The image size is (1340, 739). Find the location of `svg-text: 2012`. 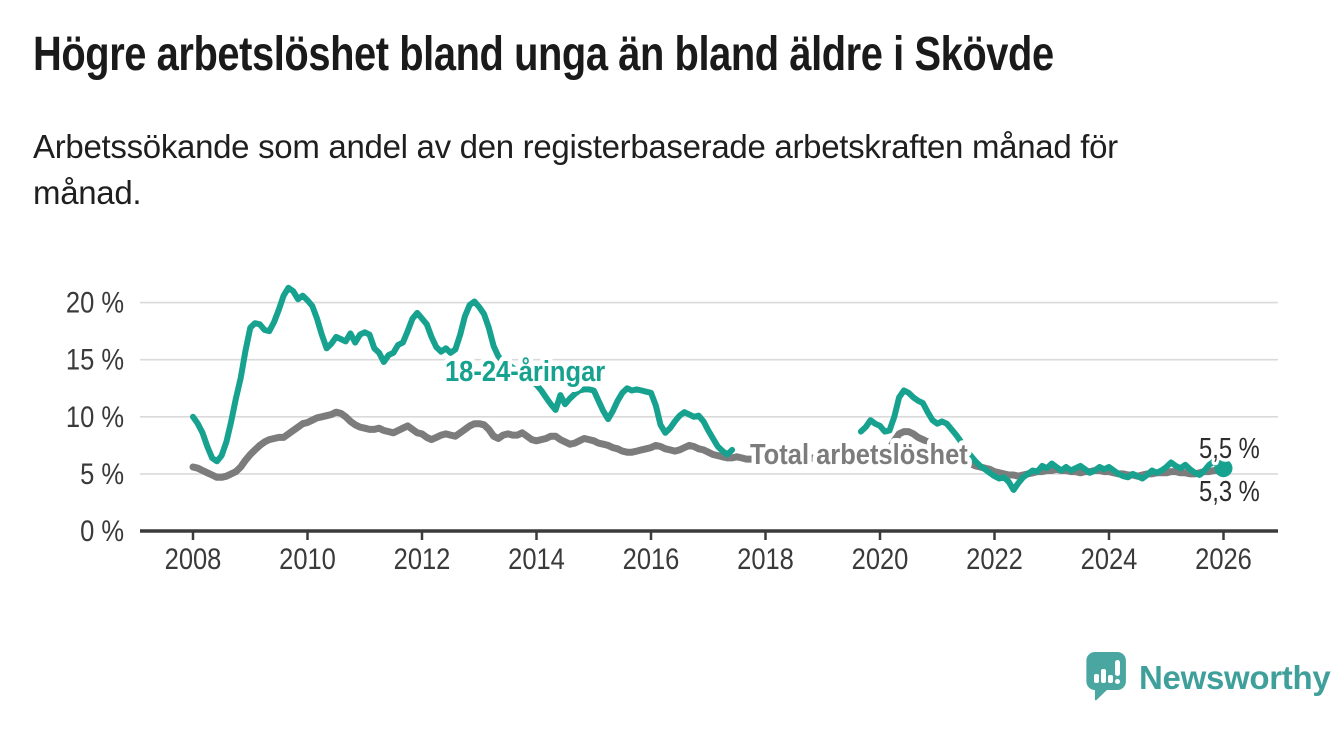

svg-text: 2012 is located at coordinates (422, 558).